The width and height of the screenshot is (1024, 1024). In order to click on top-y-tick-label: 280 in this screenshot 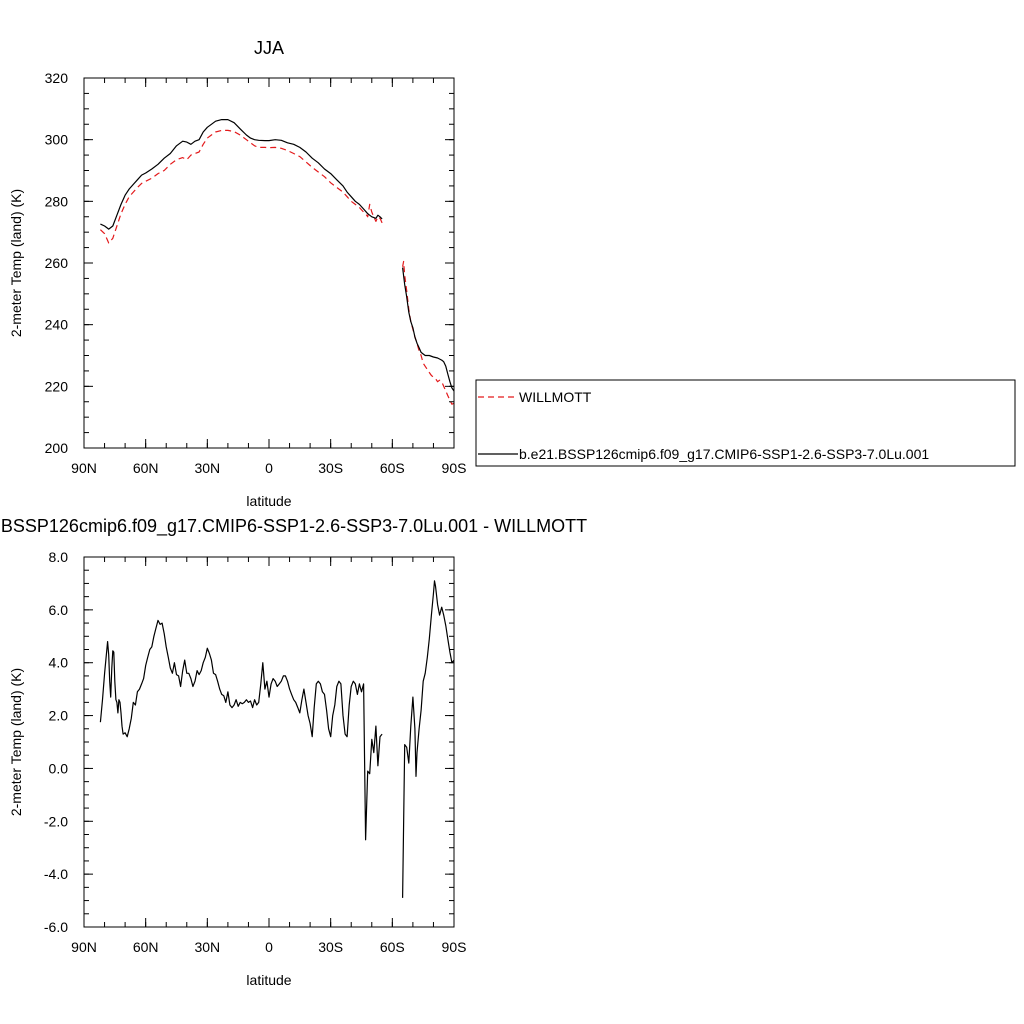, I will do `click(57, 201)`.